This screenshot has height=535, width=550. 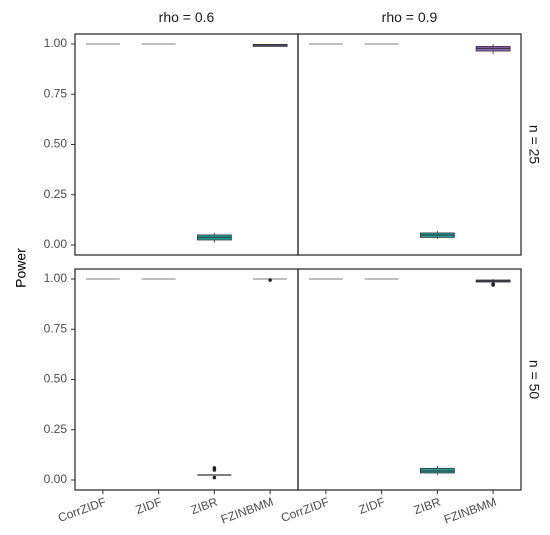 I want to click on row-facet-label: n = 25, so click(x=534, y=145).